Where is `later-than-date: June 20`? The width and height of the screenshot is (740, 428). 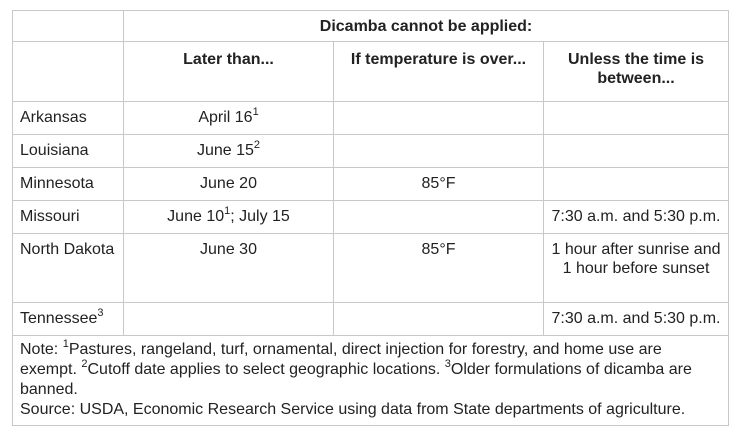 later-than-date: June 20 is located at coordinates (228, 183).